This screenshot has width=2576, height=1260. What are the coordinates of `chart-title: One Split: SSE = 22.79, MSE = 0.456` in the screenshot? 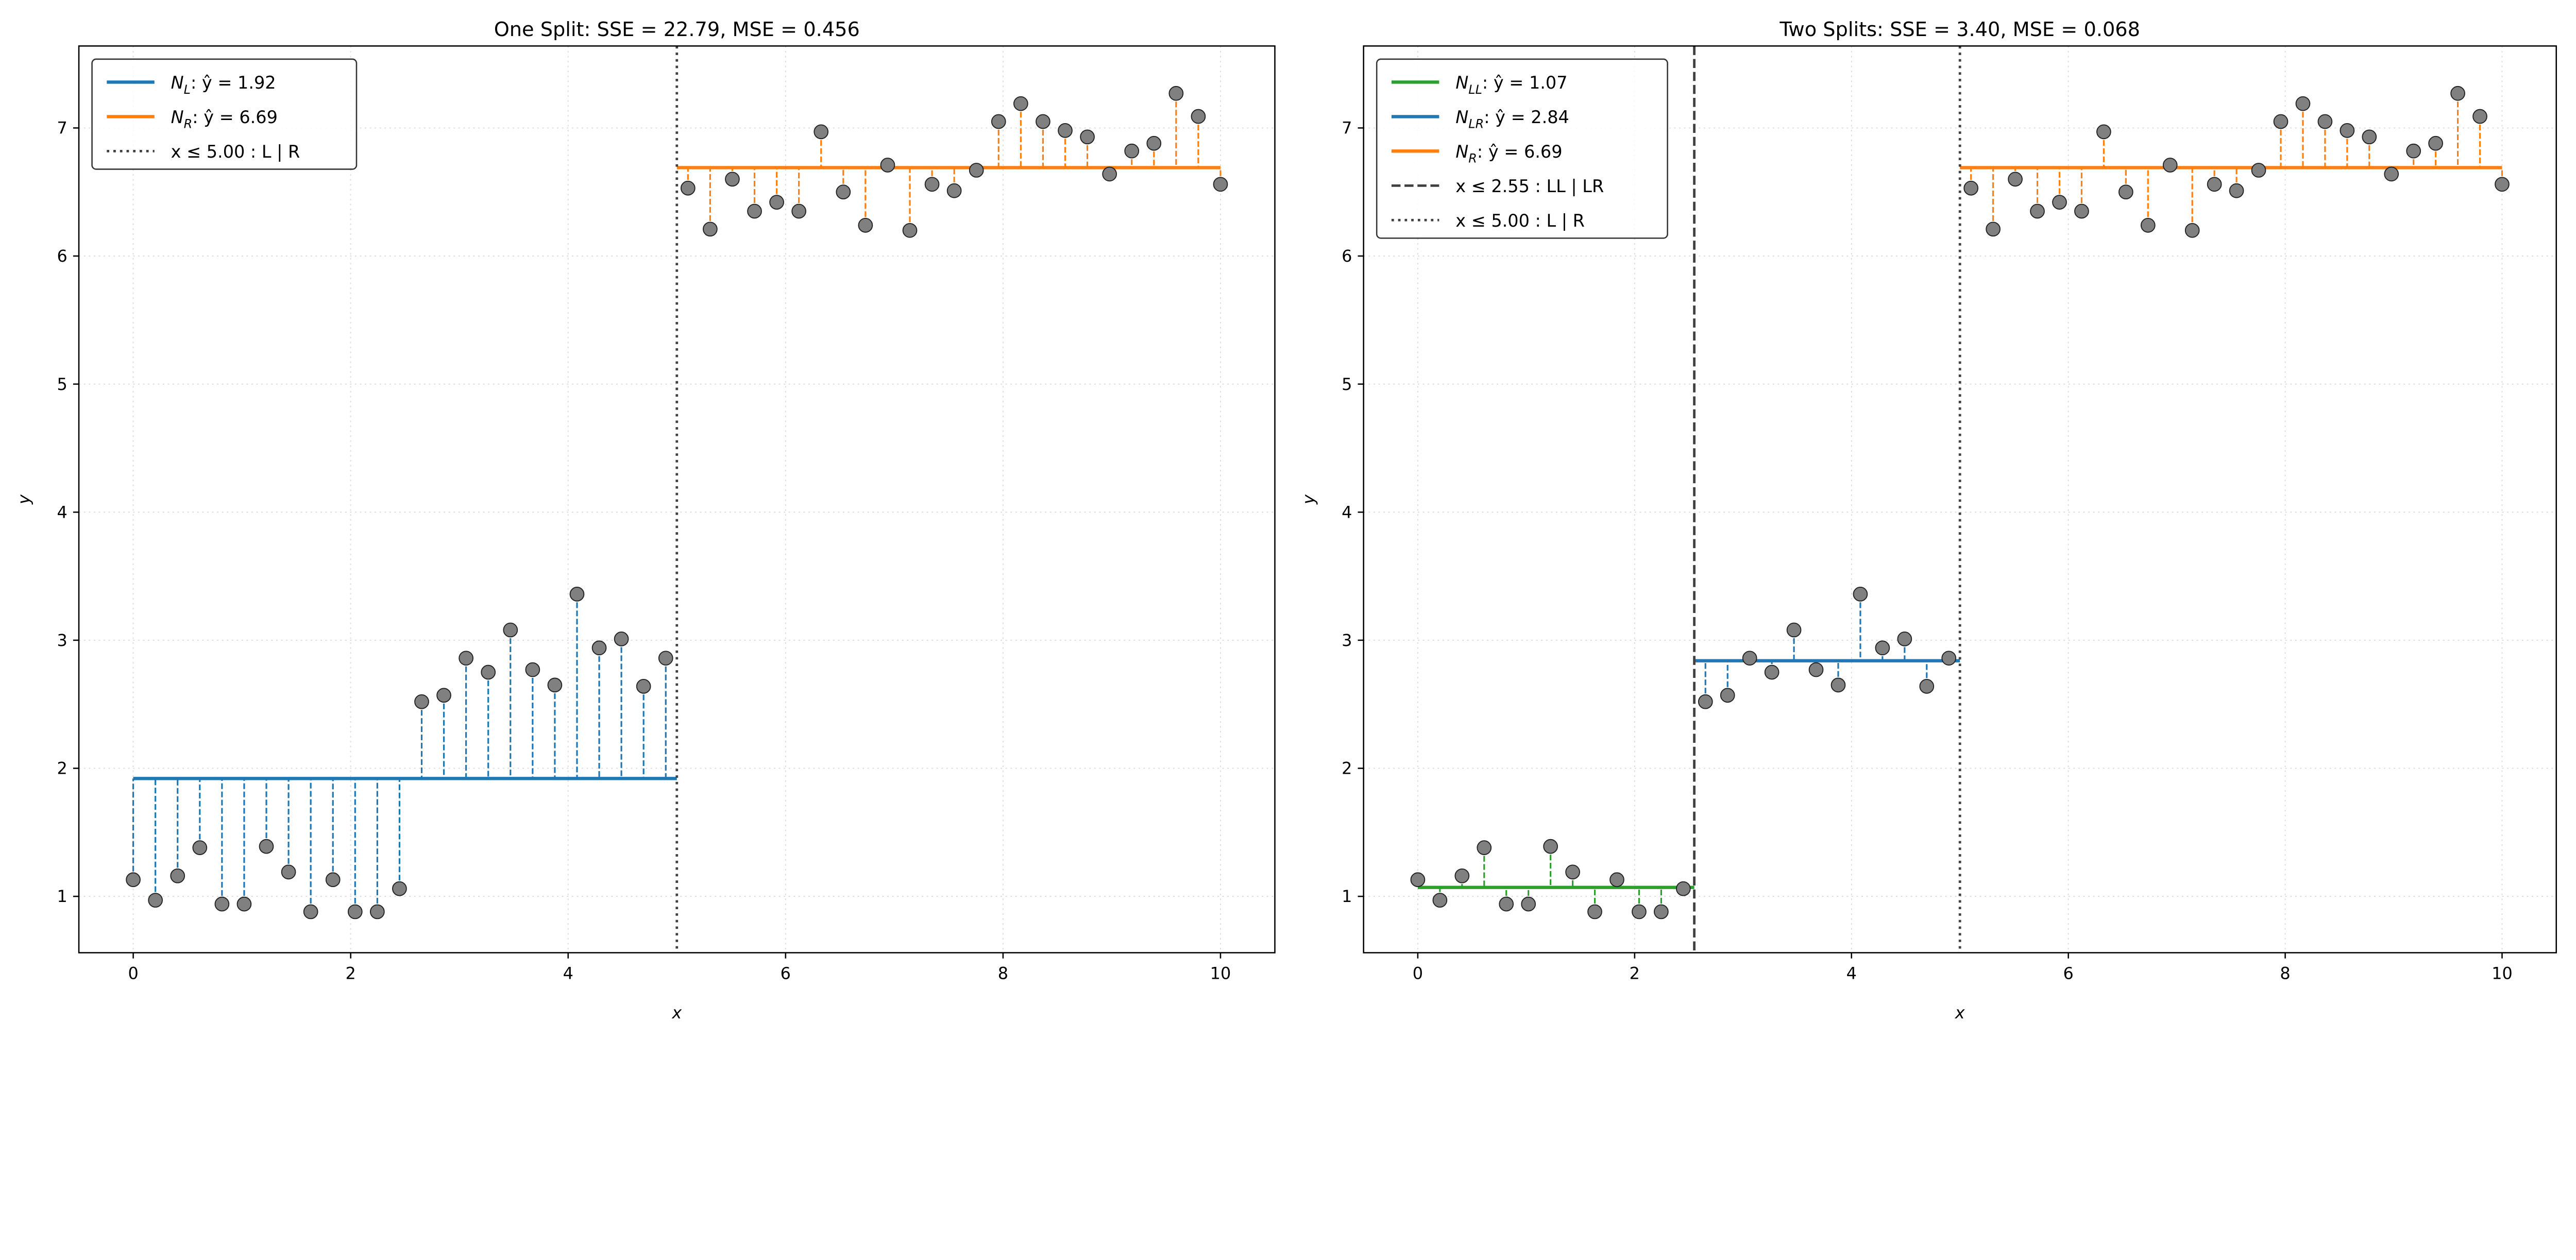 It's located at (677, 29).